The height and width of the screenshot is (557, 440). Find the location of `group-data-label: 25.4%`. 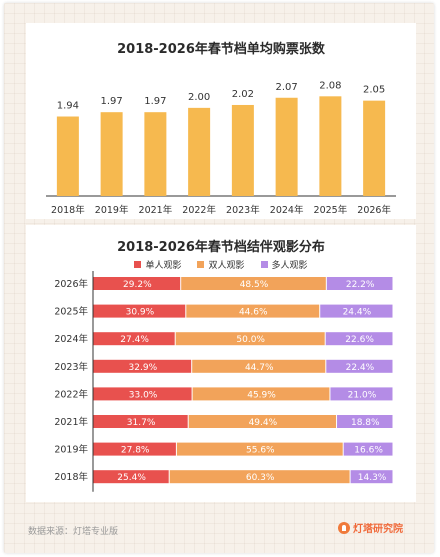

group-data-label: 25.4% is located at coordinates (131, 478).